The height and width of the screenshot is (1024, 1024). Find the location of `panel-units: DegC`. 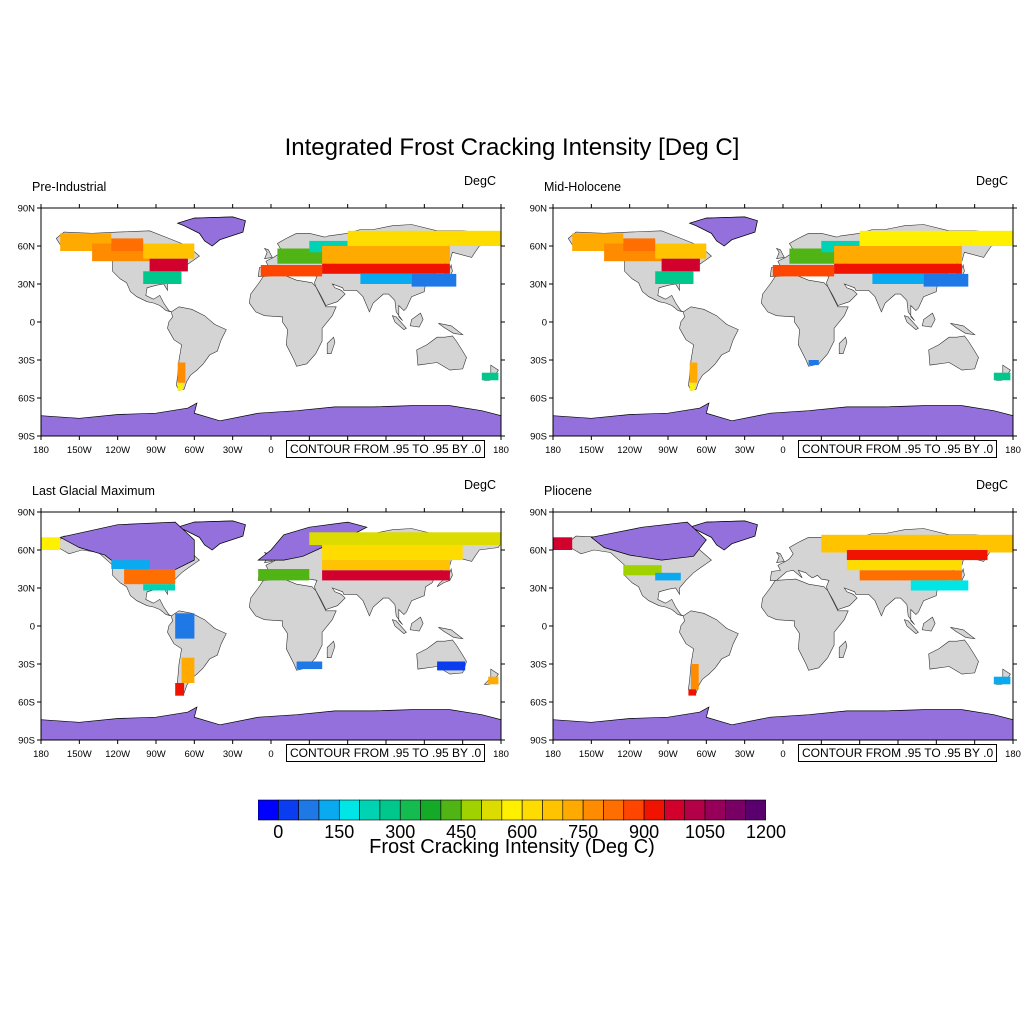

panel-units: DegC is located at coordinates (480, 485).